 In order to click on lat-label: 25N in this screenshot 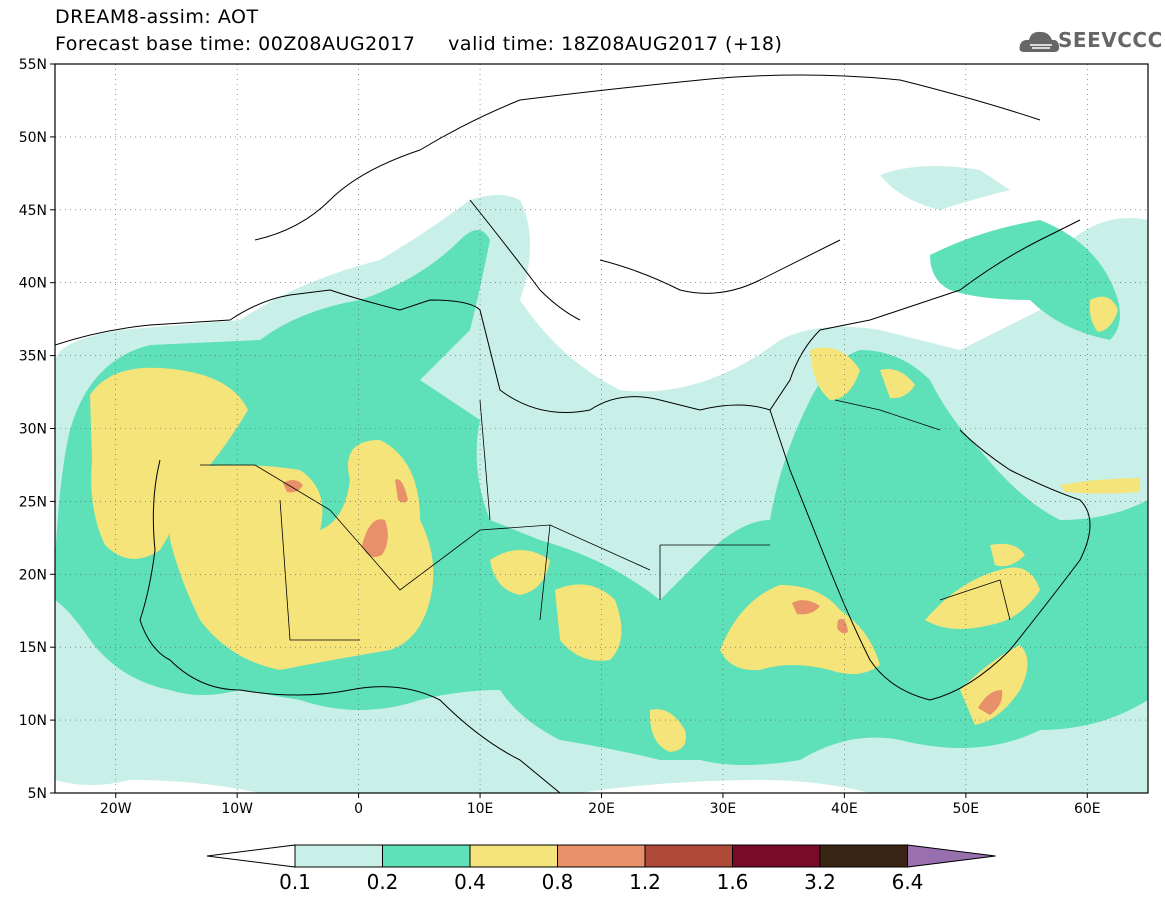, I will do `click(33, 502)`.